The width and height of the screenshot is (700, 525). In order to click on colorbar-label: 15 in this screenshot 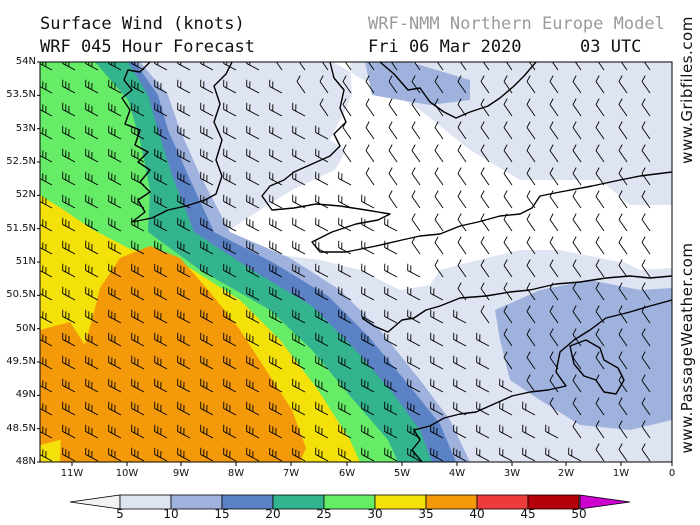, I will do `click(222, 514)`.